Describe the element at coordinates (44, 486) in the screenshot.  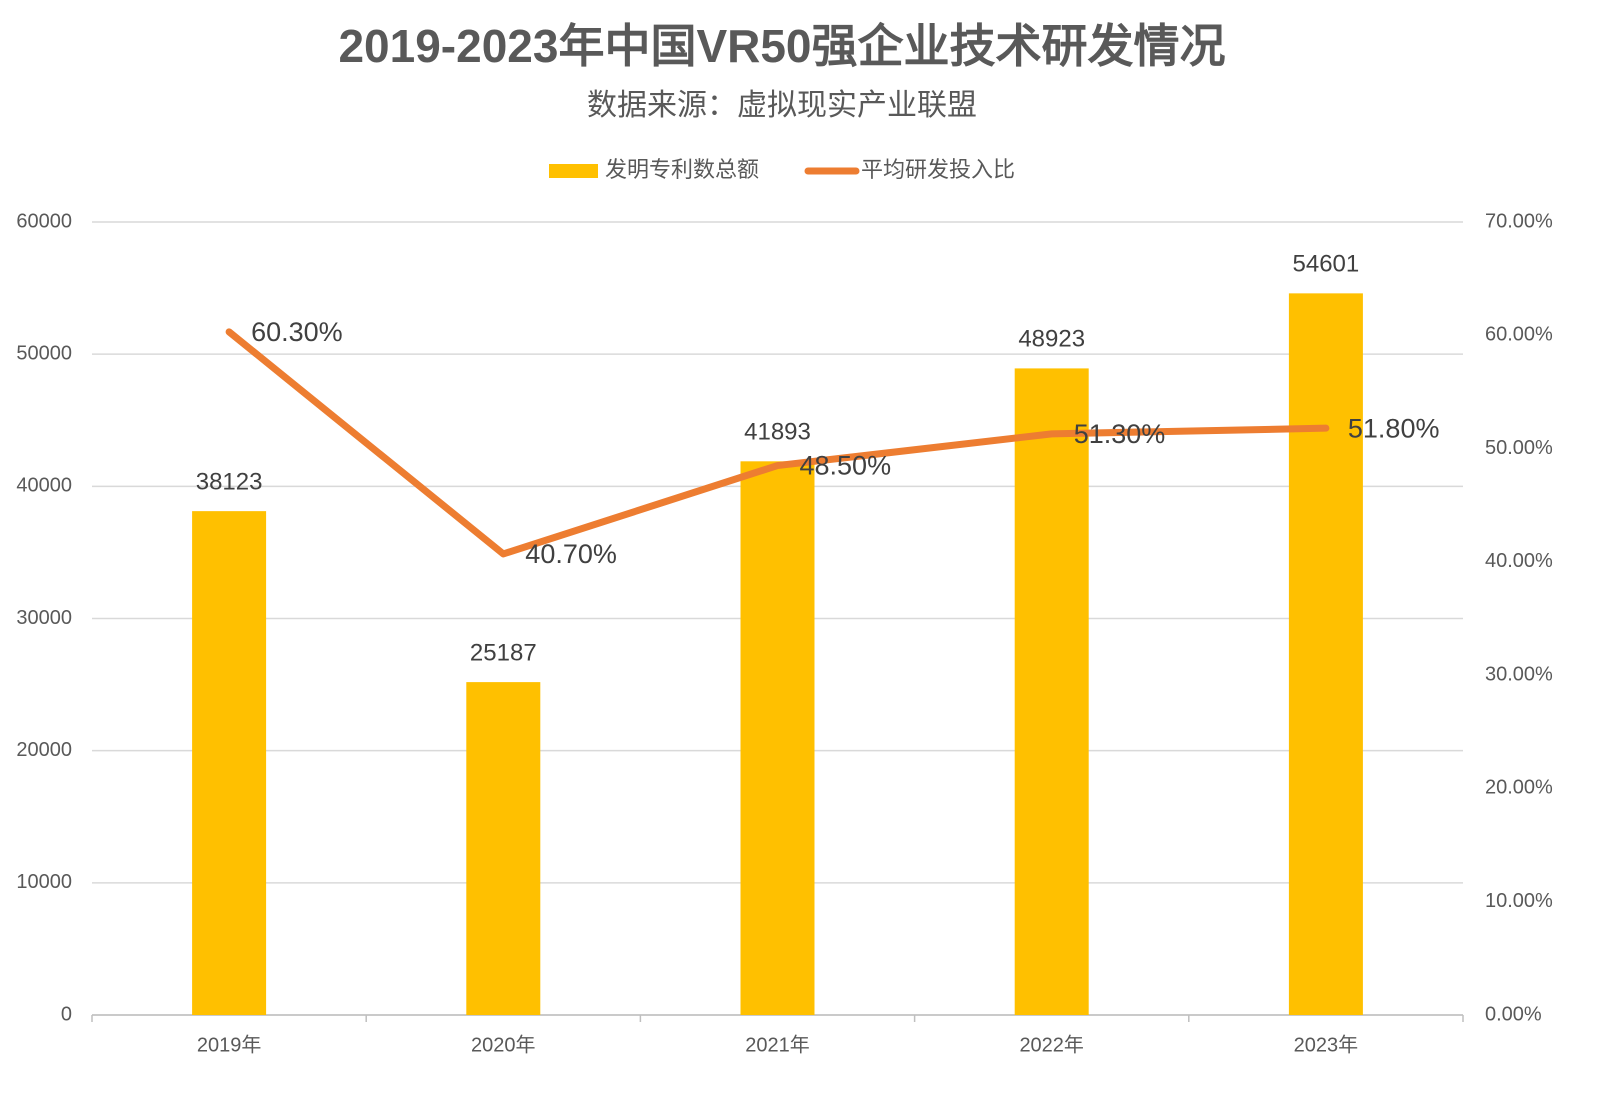
I see `y-tick-label: 40000` at that location.